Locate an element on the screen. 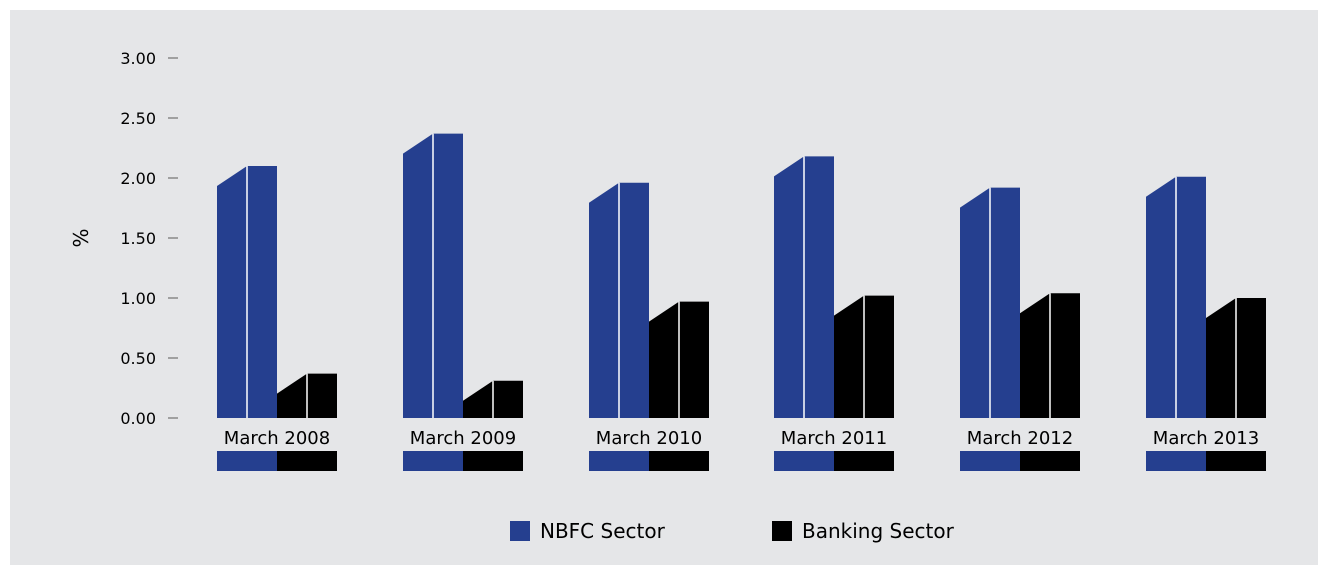 This screenshot has height=575, width=1328. category-label: March 2011 is located at coordinates (834, 438).